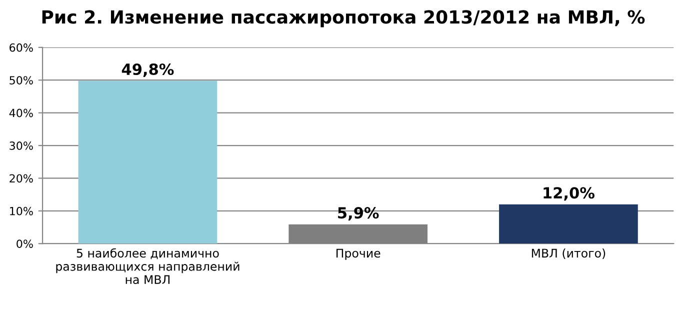  What do you see at coordinates (358, 214) in the screenshot?
I see `data-label: 5,9%` at bounding box center [358, 214].